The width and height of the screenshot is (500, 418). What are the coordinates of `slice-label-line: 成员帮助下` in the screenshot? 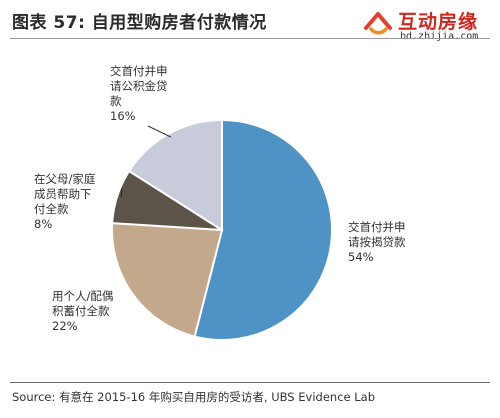 It's located at (63, 194).